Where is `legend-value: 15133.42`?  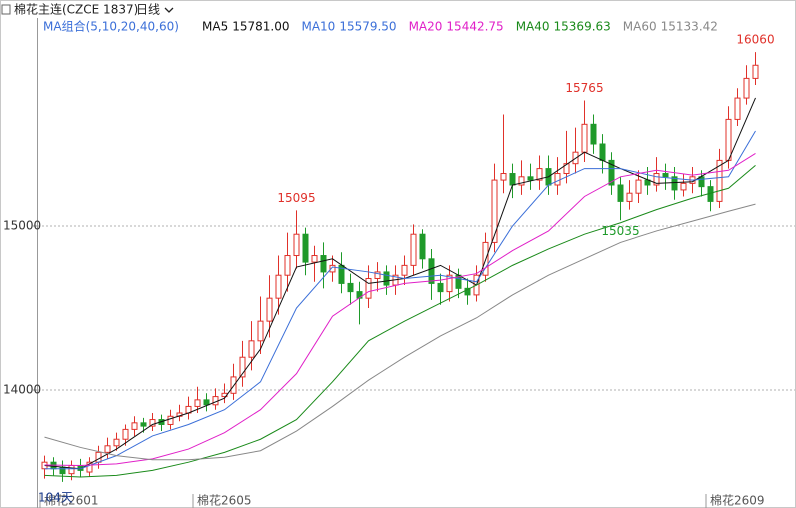
legend-value: 15133.42 is located at coordinates (689, 27).